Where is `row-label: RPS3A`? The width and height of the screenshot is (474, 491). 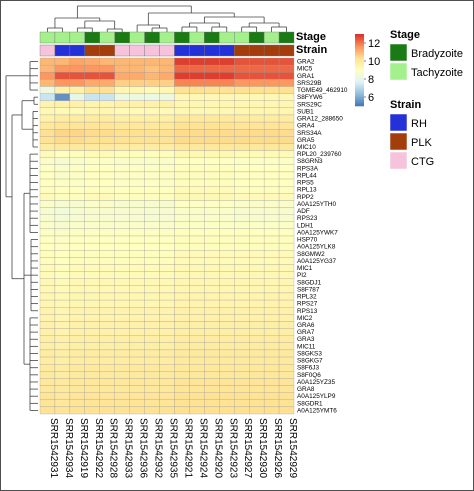 row-label: RPS3A is located at coordinates (308, 168).